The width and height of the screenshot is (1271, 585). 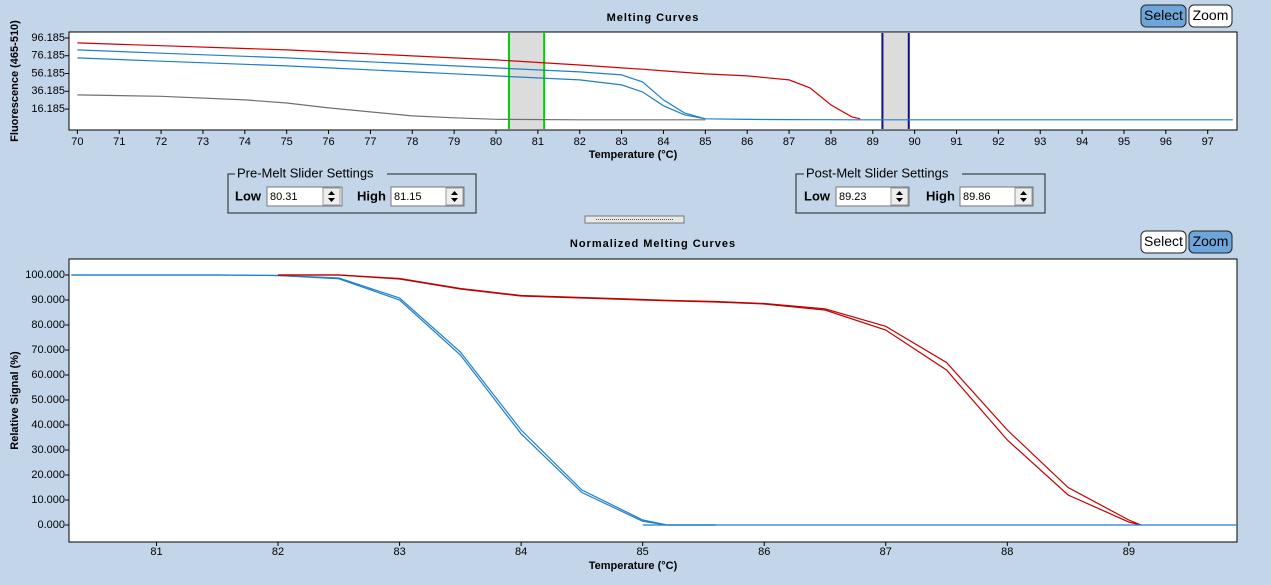 I want to click on x-tick-label: 75, so click(x=287, y=142).